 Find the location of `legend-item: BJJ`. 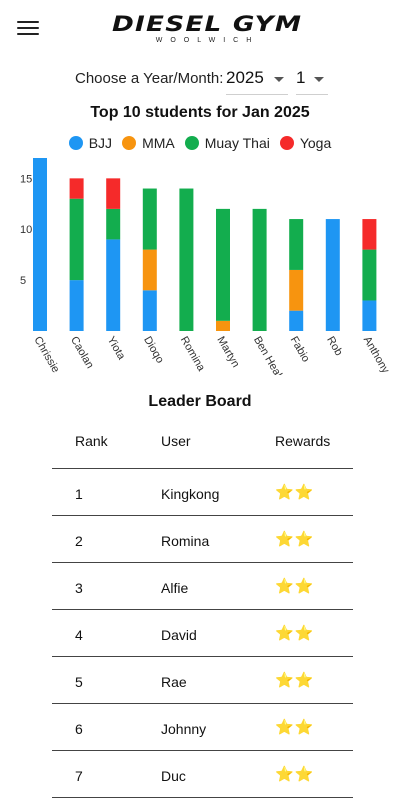

legend-item: BJJ is located at coordinates (90, 143).